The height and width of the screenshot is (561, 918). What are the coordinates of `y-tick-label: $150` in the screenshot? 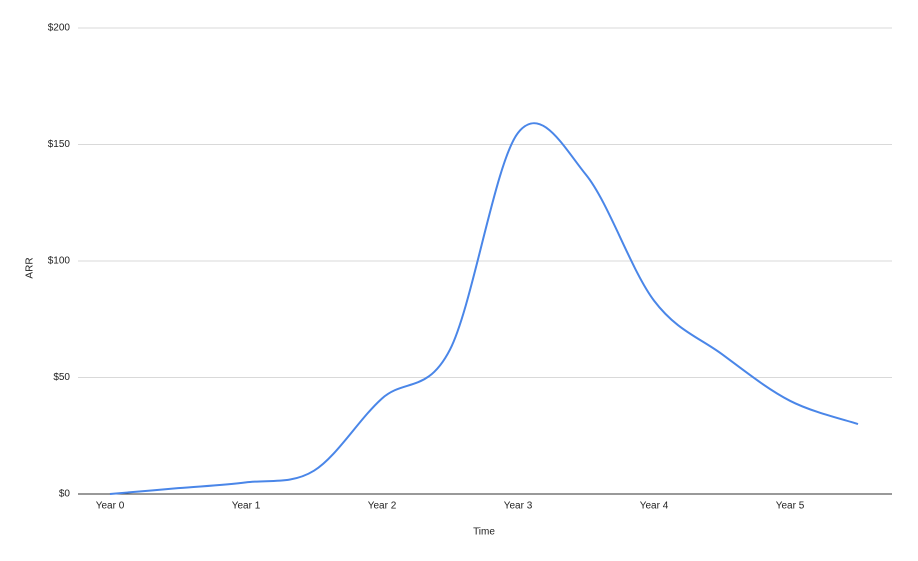 It's located at (59, 144).